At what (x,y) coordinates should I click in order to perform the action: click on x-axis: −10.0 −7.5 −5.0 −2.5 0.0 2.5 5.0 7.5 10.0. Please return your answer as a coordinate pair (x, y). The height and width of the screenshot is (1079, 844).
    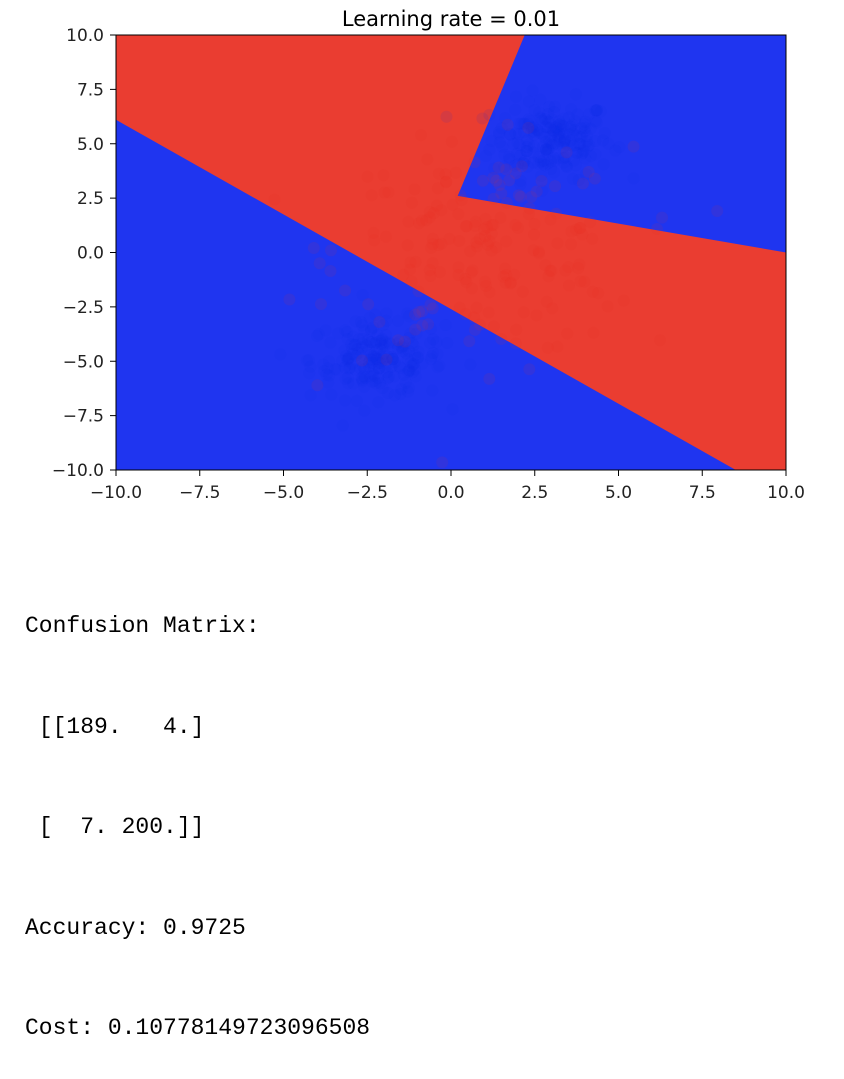
    Looking at the image, I should click on (447, 486).